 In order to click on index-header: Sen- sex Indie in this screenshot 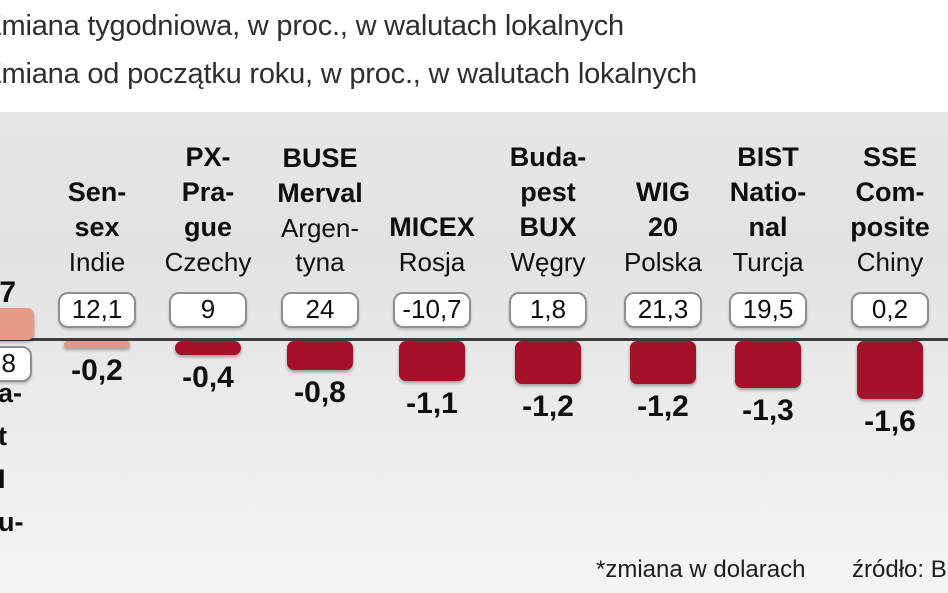, I will do `click(97, 227)`.